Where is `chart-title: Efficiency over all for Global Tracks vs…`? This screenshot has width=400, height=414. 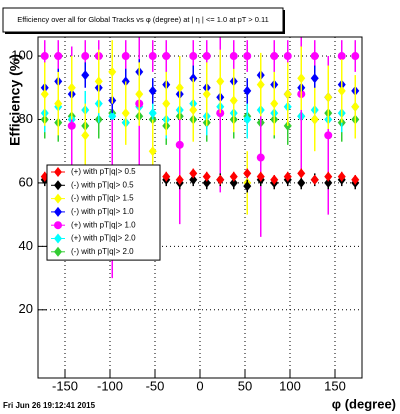 chart-title: Efficiency over all for Global Tracks vs… is located at coordinates (143, 19).